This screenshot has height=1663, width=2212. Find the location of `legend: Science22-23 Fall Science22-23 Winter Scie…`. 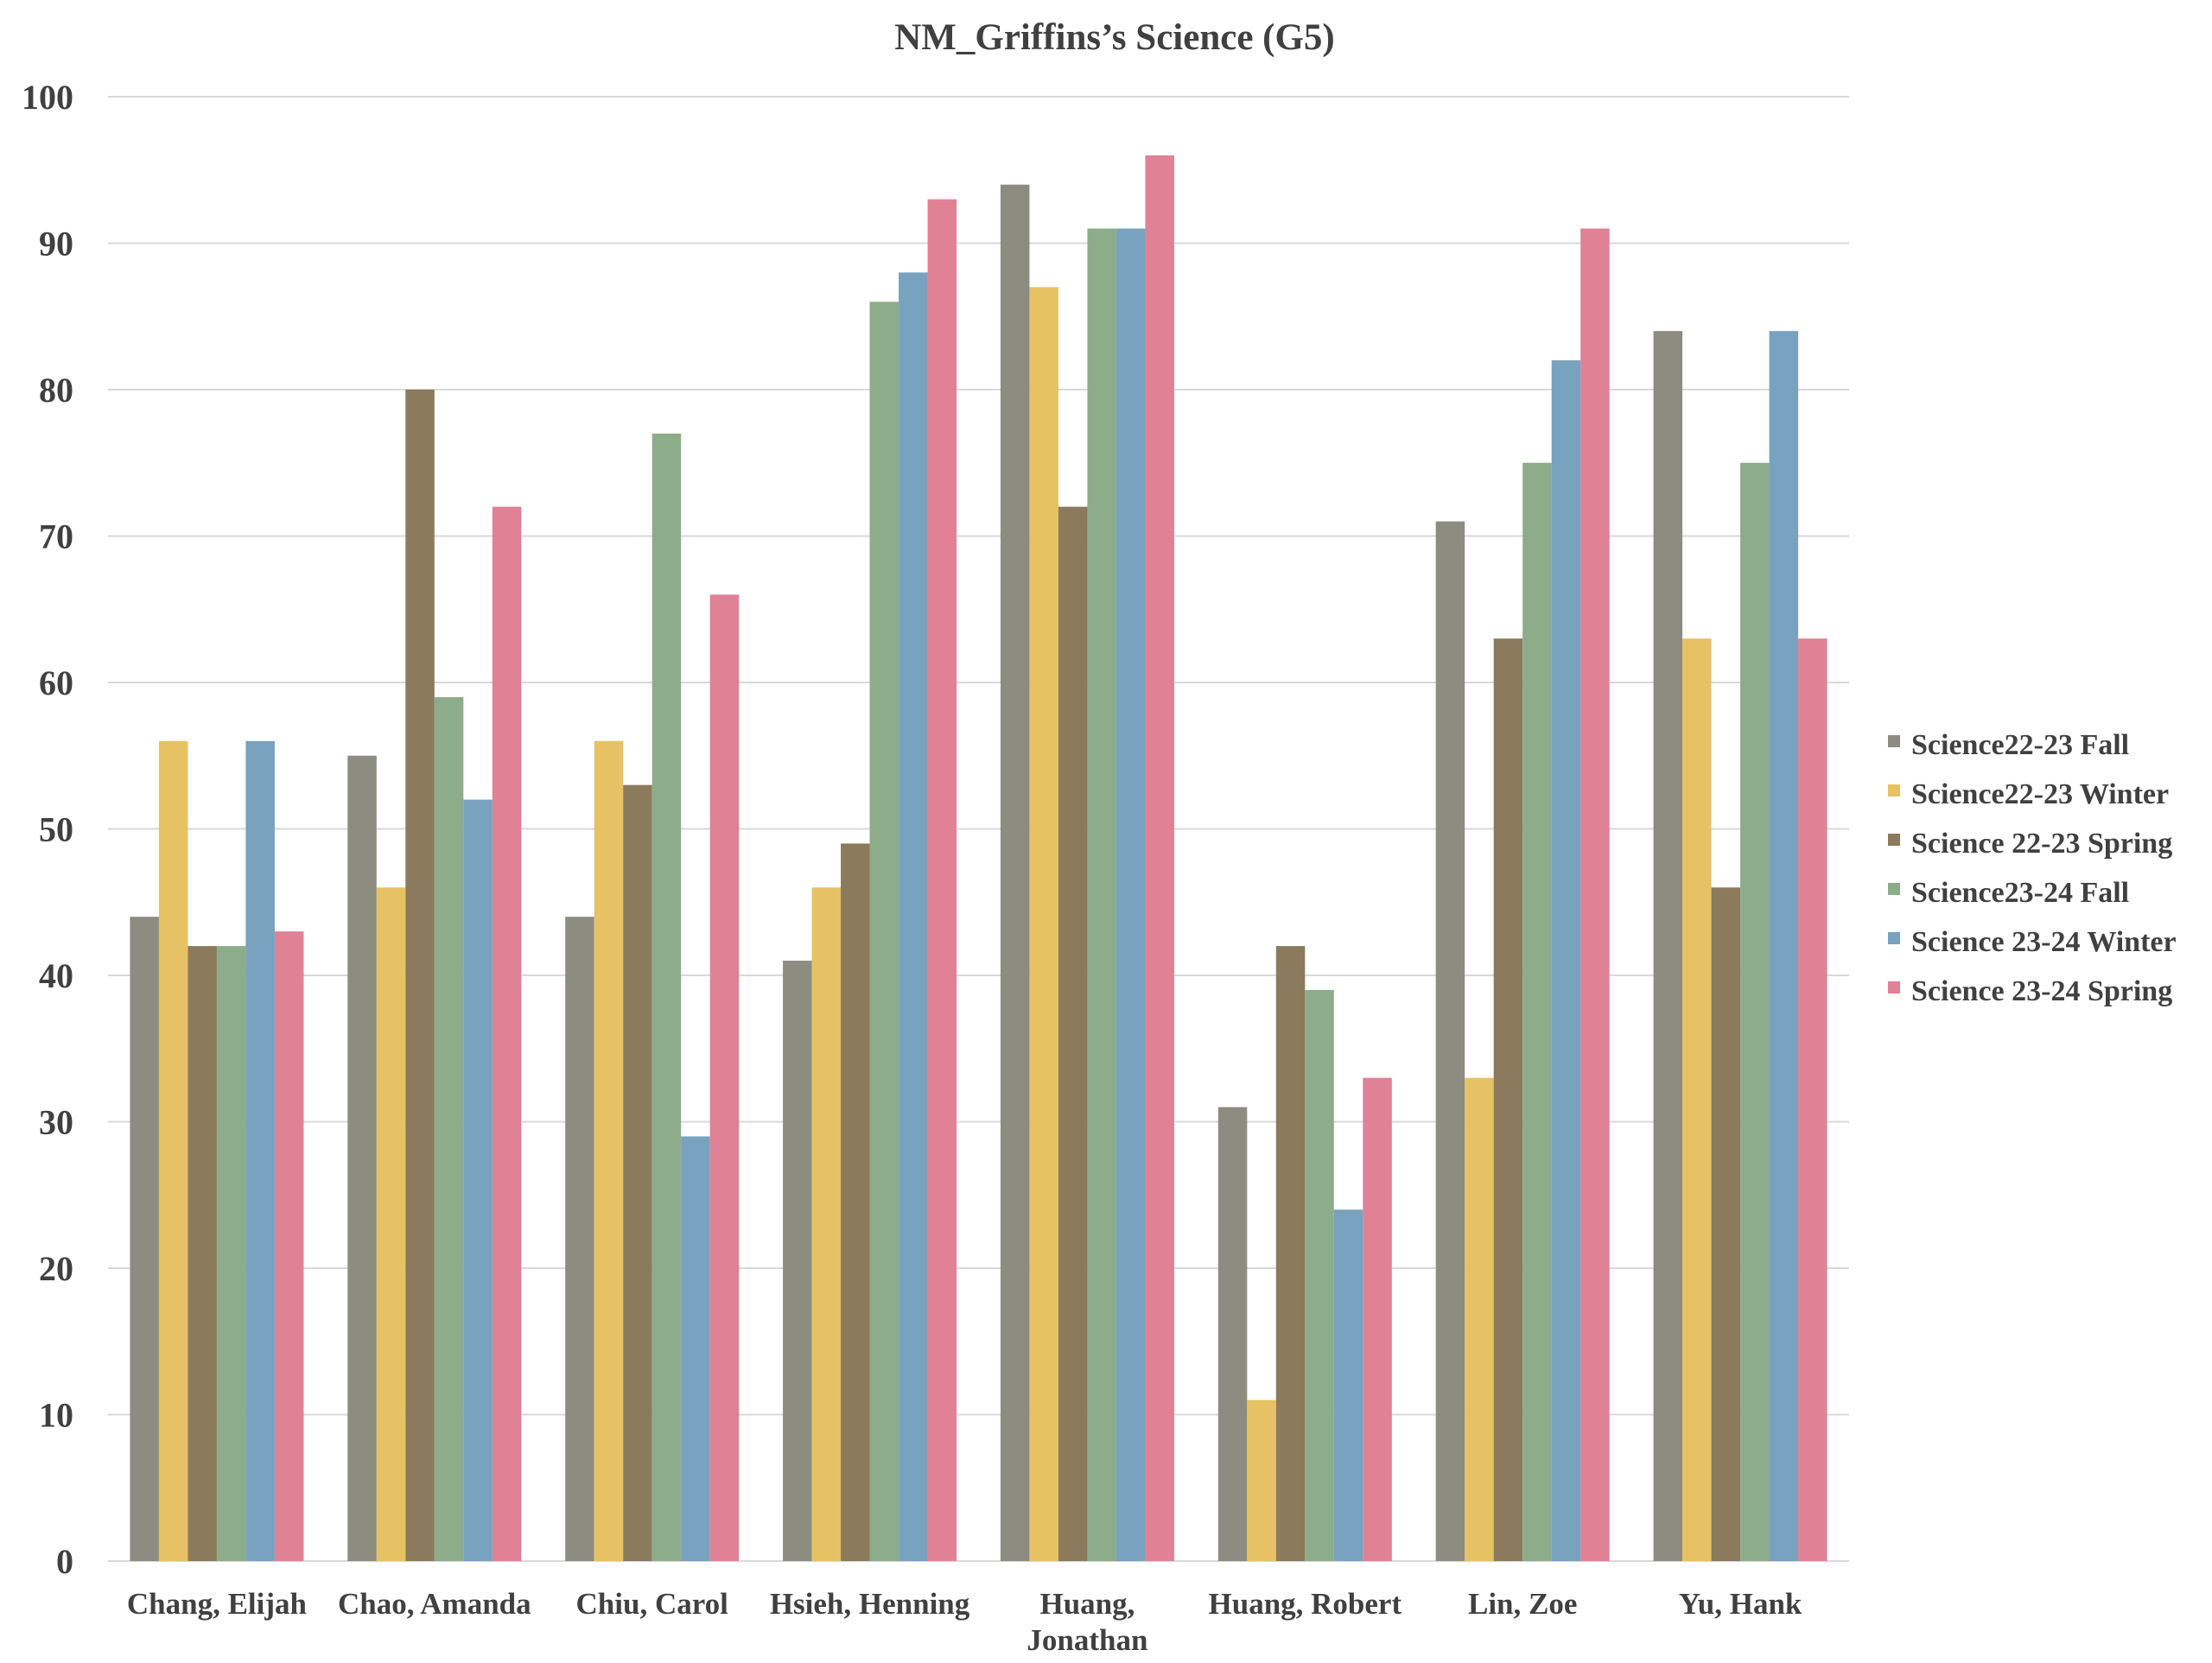

legend: Science22-23 Fall Science22-23 Winter Scie… is located at coordinates (2032, 868).